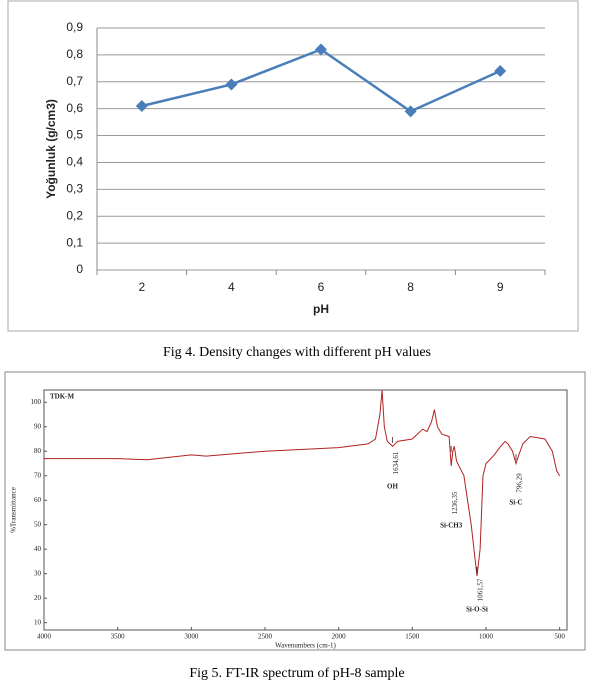 The height and width of the screenshot is (688, 594). What do you see at coordinates (231, 287) in the screenshot?
I see `x-tick-label: 4` at bounding box center [231, 287].